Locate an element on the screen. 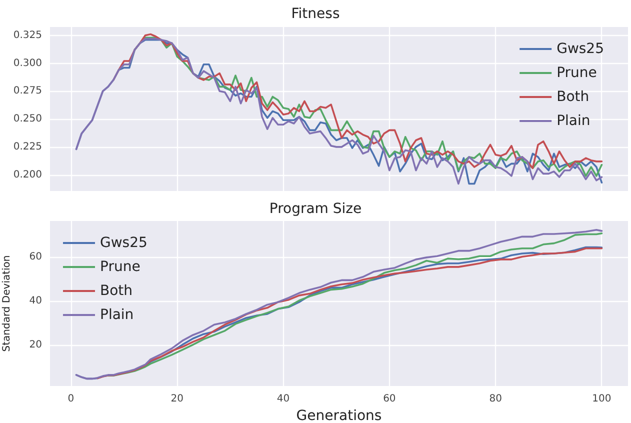  y-tick-label: 0.325 is located at coordinates (27, 35).